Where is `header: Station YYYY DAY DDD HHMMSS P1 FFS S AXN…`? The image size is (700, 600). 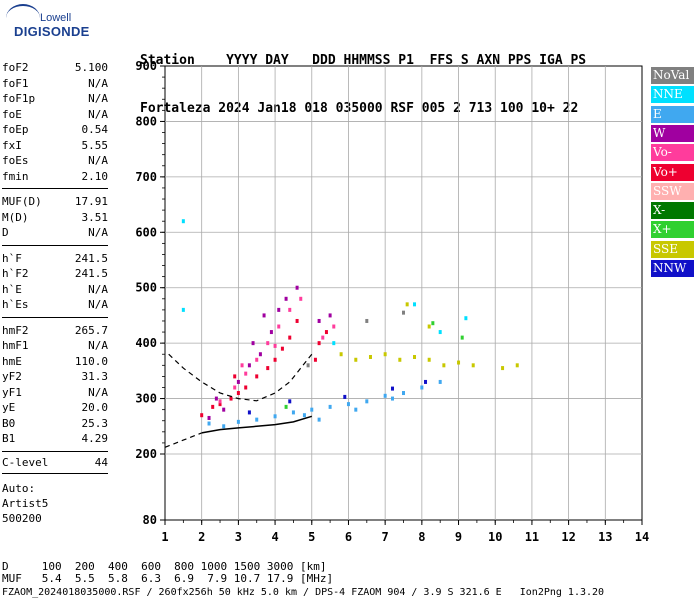
header: Station YYYY DAY DDD HHMMSS P1 FFS S AXN… is located at coordinates (363, 77).